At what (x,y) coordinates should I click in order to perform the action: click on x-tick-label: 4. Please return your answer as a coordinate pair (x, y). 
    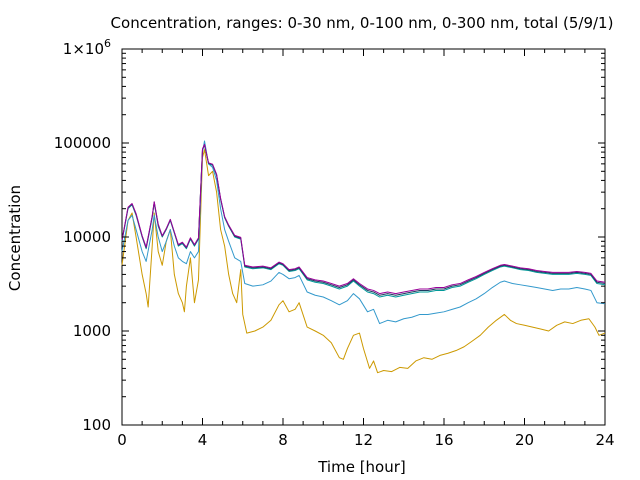
    Looking at the image, I should click on (203, 440).